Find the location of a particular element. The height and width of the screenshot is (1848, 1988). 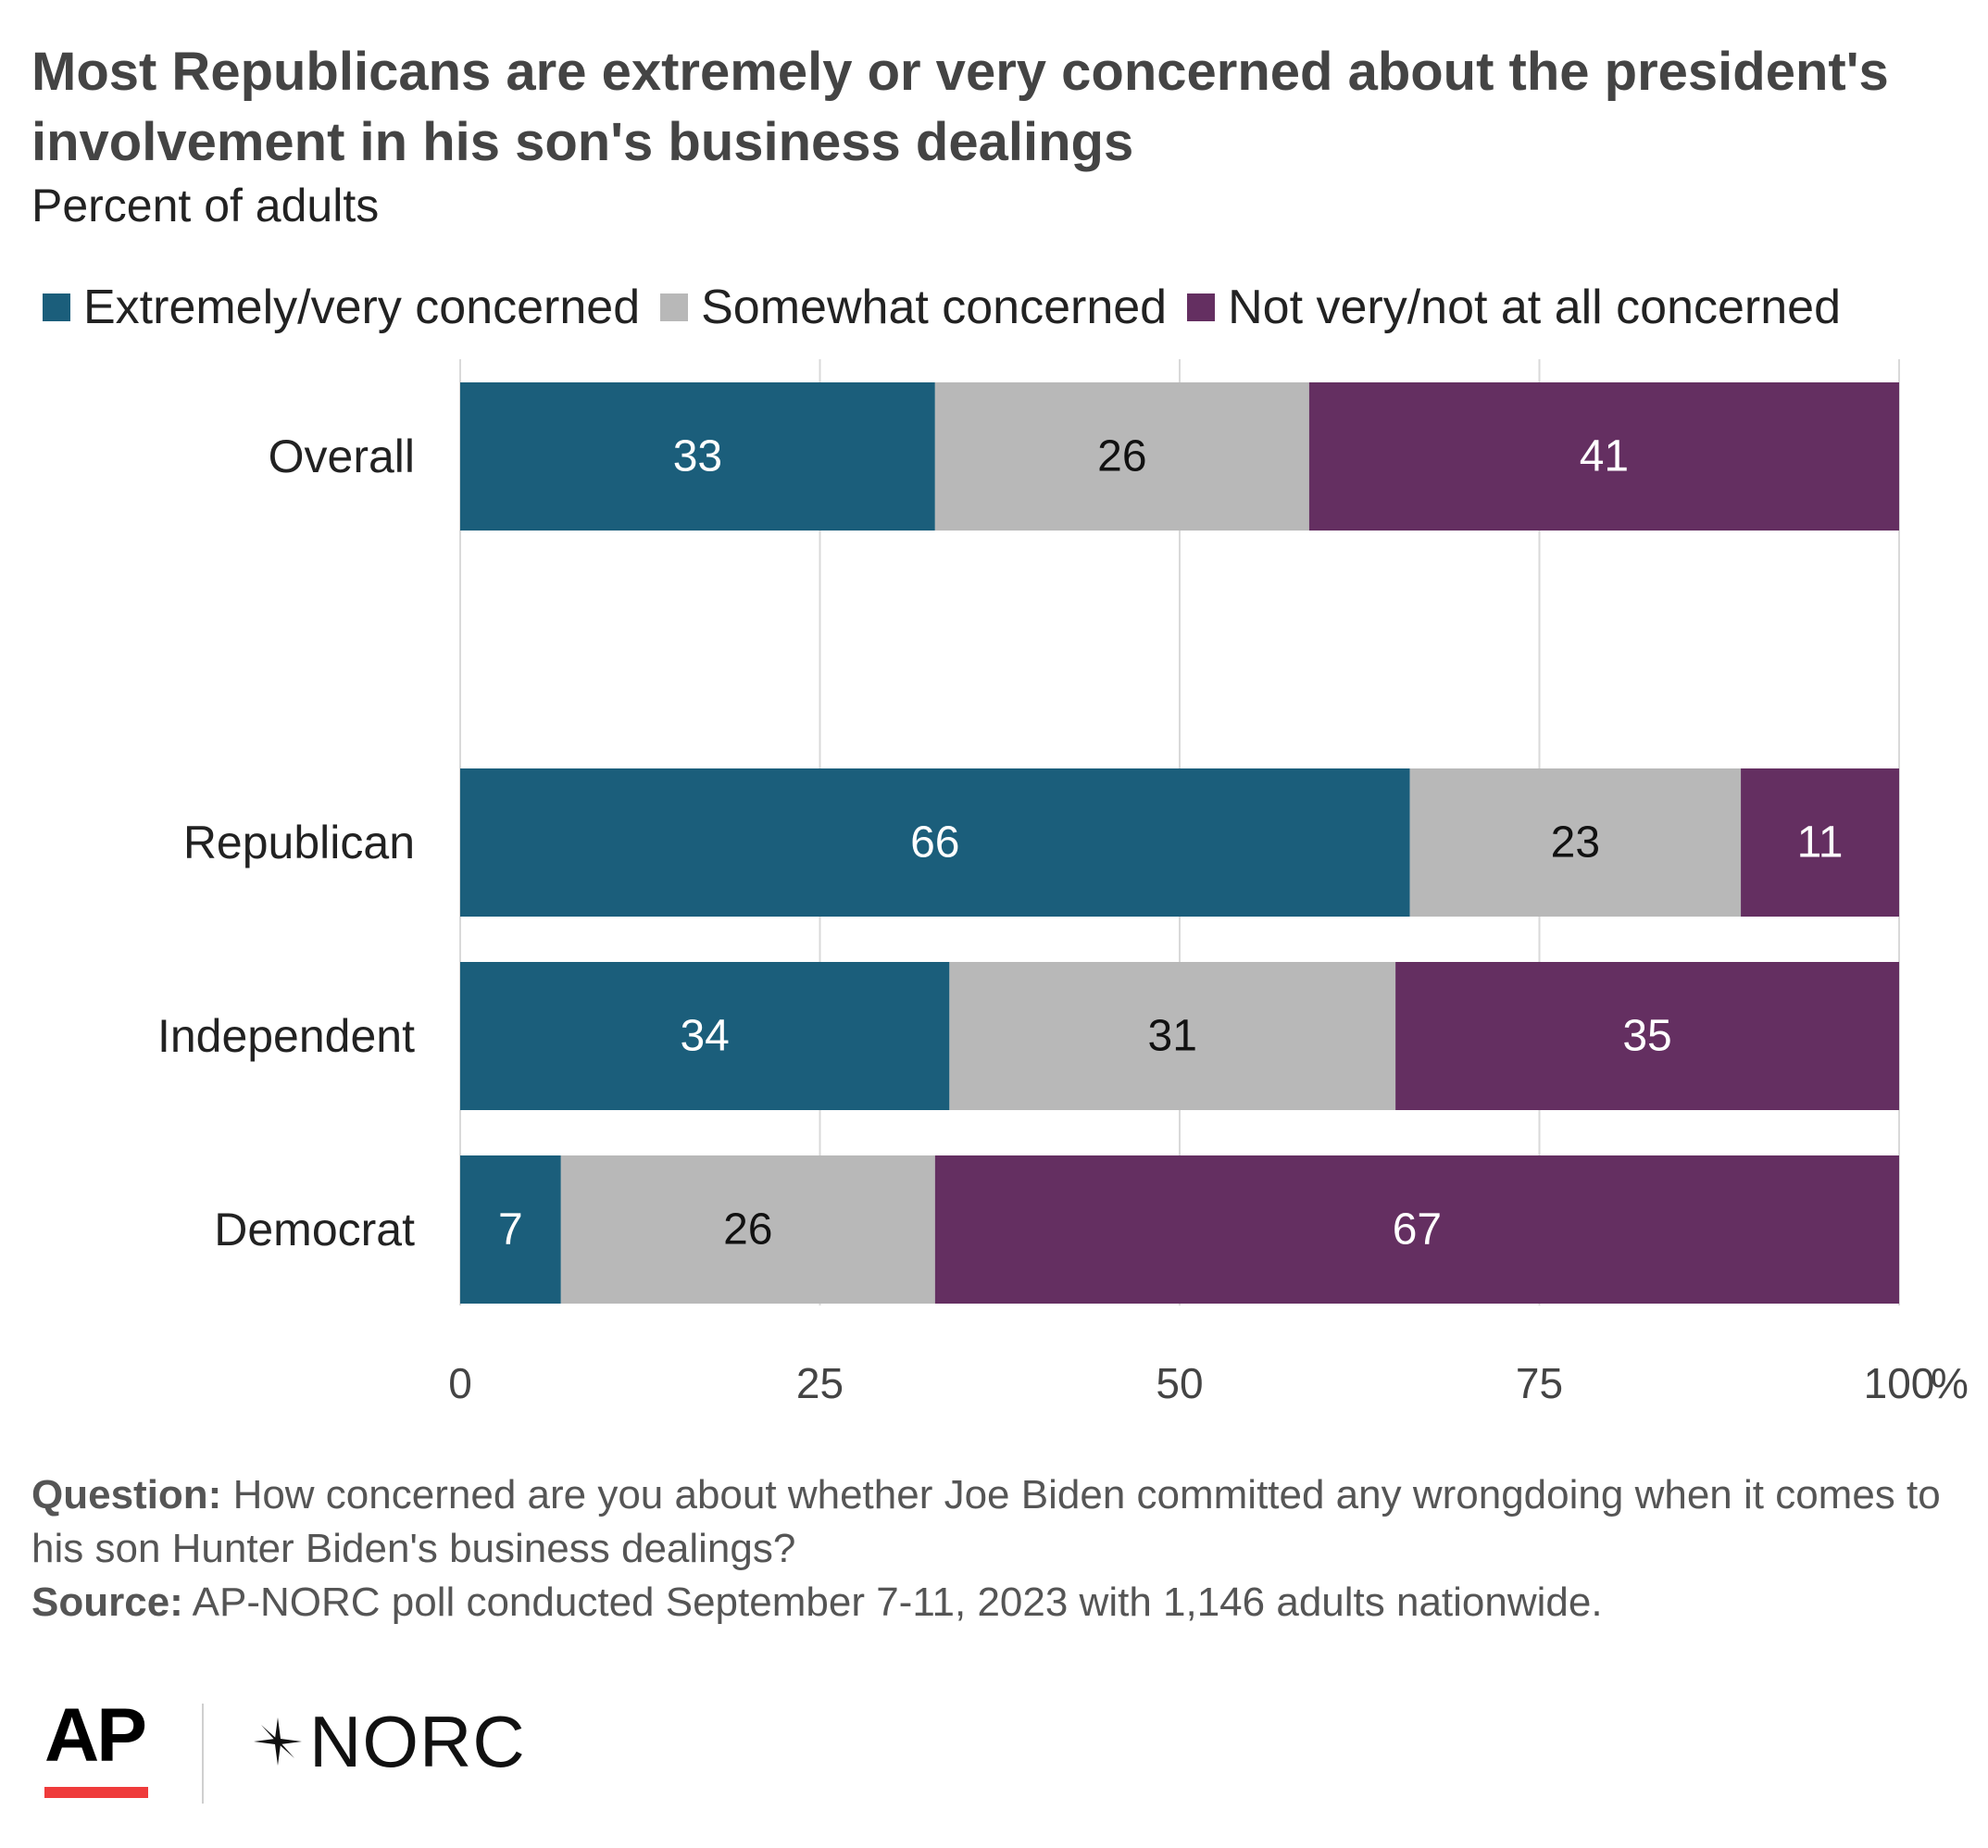

norc-logo: NORC is located at coordinates (388, 1741).